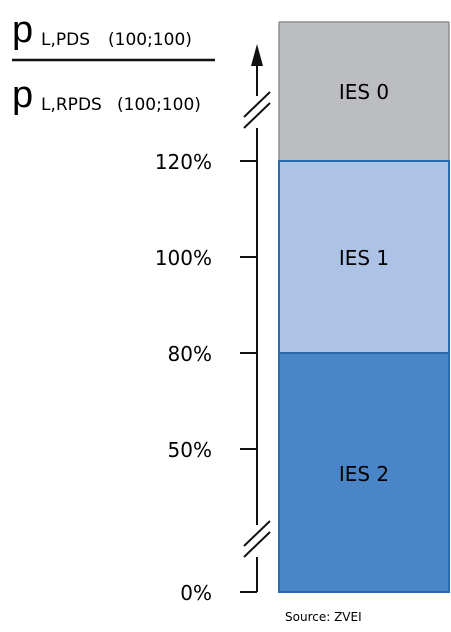 Image resolution: width=451 pixels, height=632 pixels. I want to click on tick-label-100: 100%, so click(183, 258).